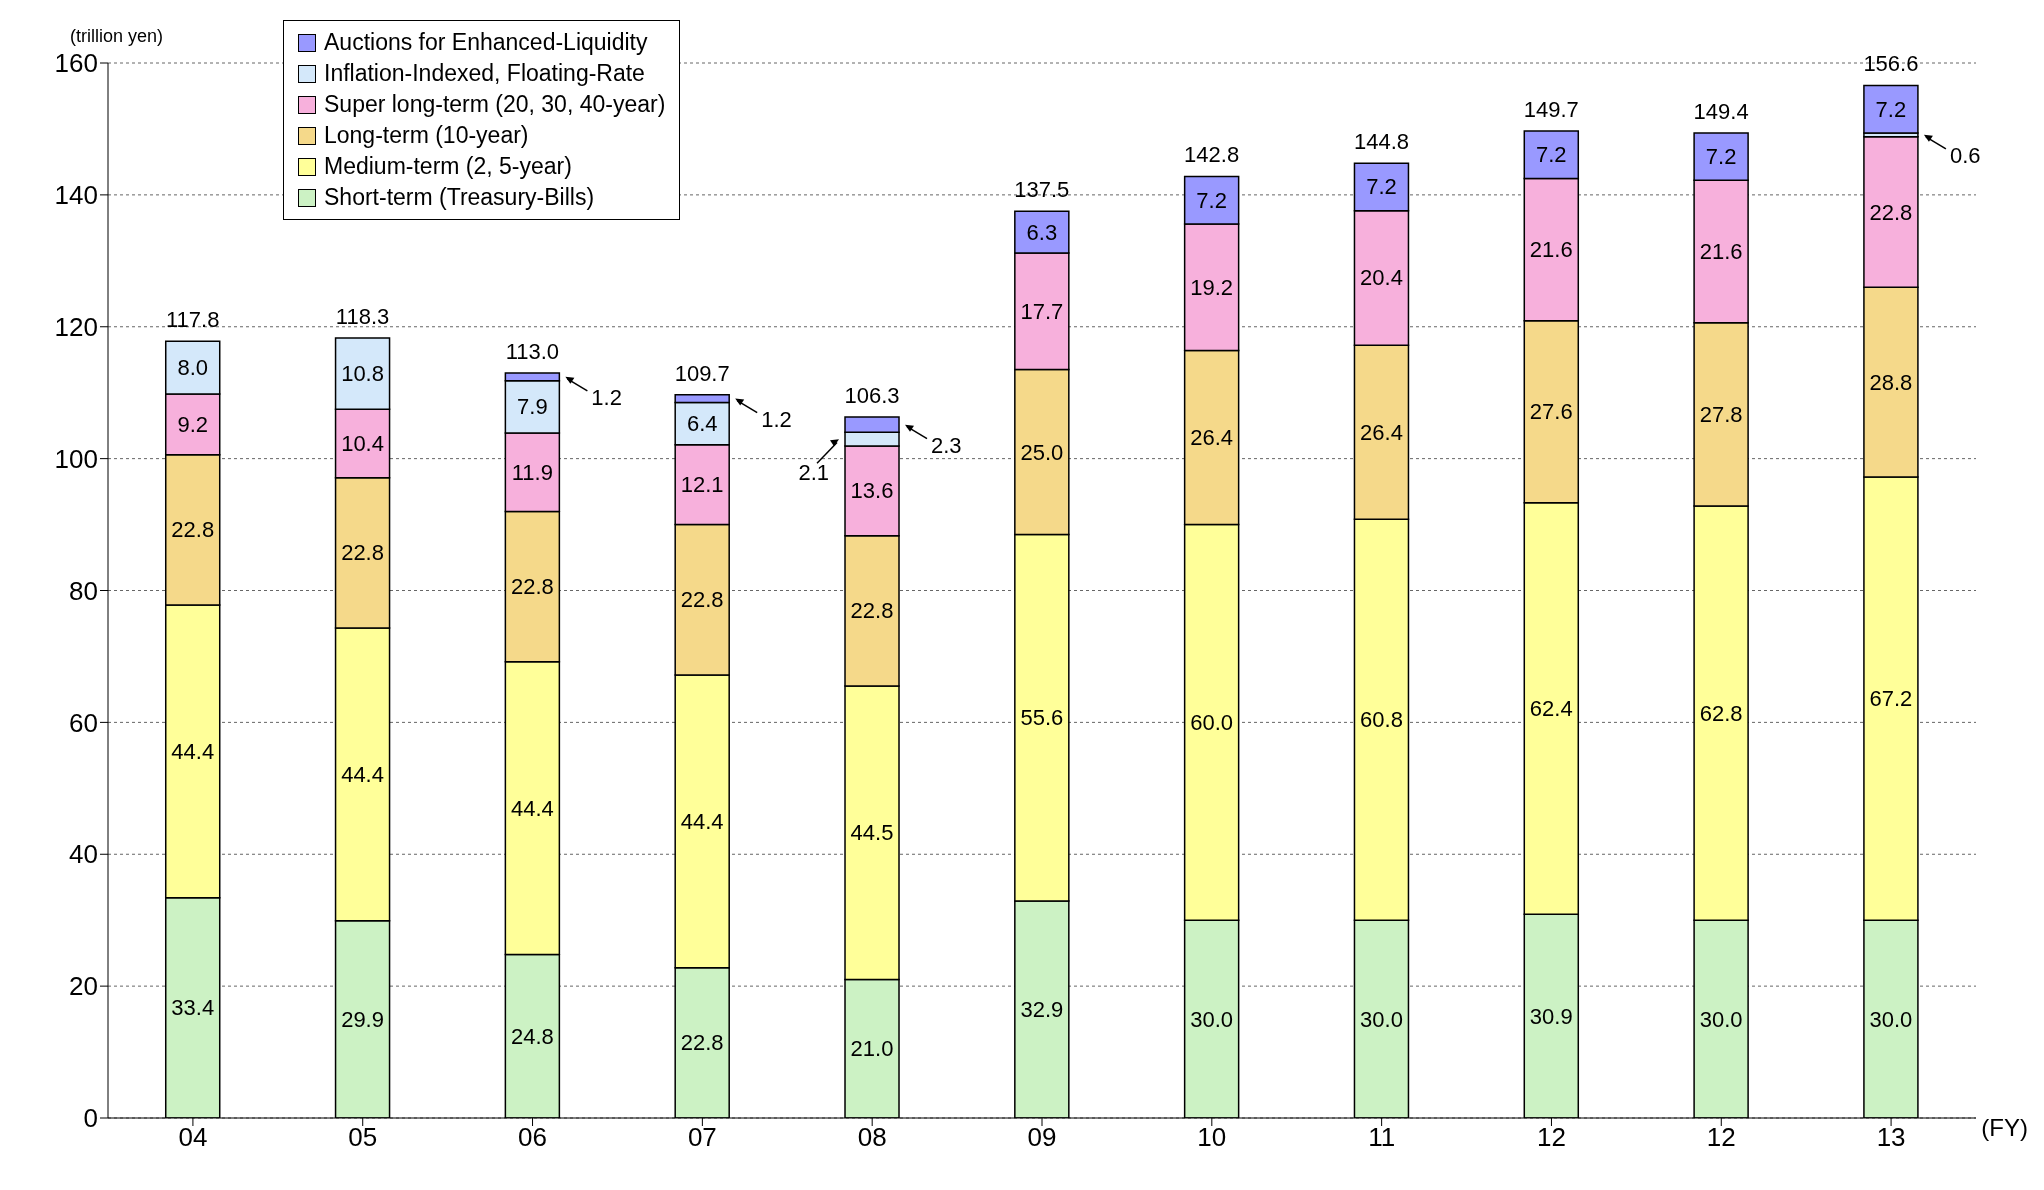 This screenshot has height=1190, width=2044. What do you see at coordinates (1042, 1137) in the screenshot?
I see `x-tick-label: 09` at bounding box center [1042, 1137].